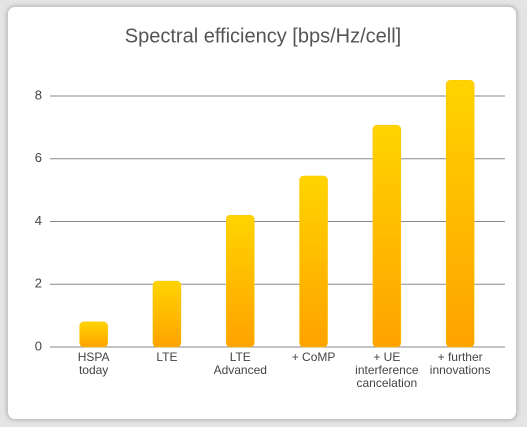  I want to click on y-tick-label: 8, so click(38, 94).